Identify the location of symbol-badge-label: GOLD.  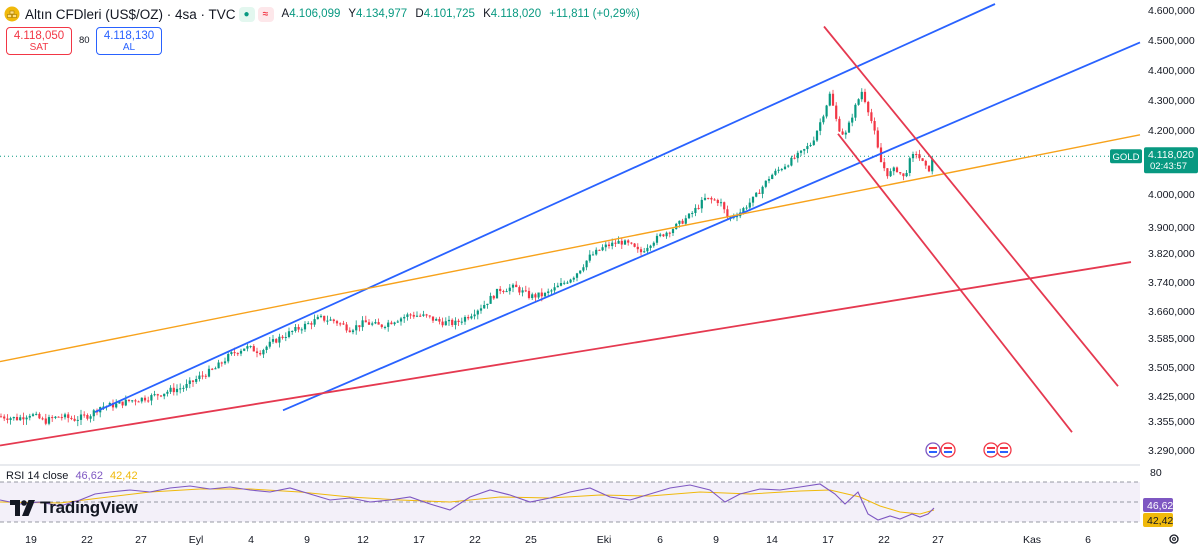
(1126, 157).